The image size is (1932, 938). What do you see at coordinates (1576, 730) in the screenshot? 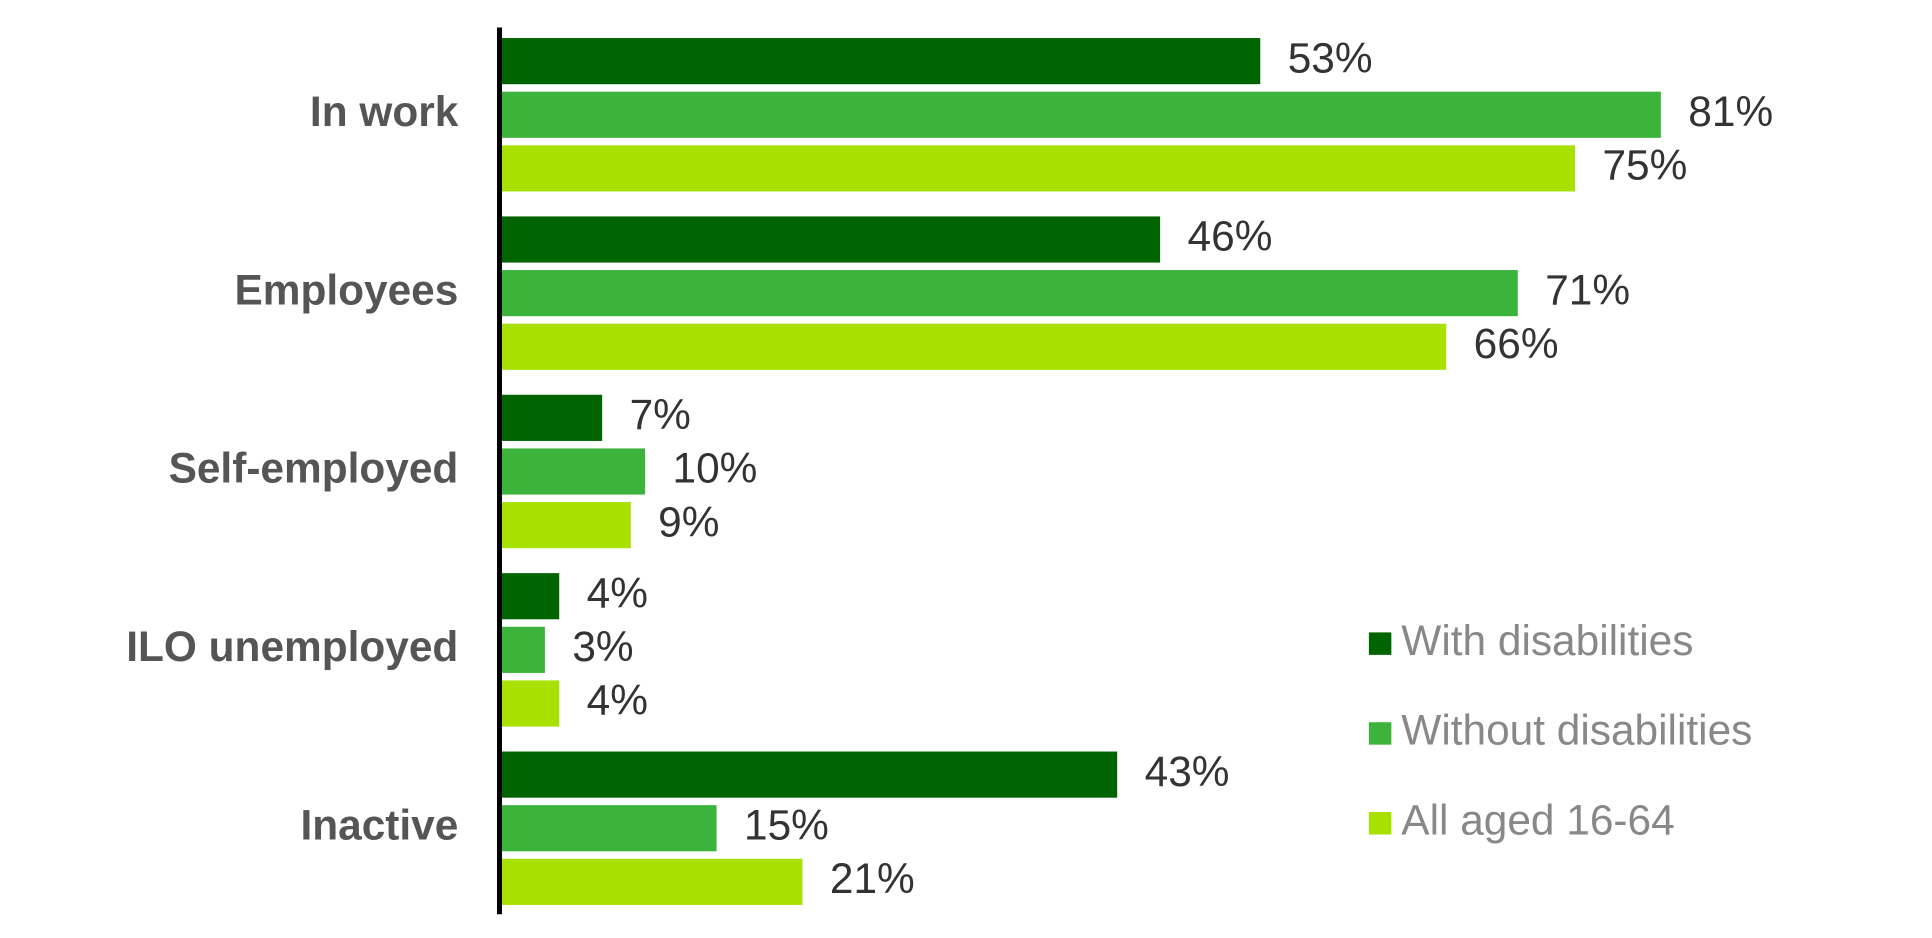
I see `legend-label: Without disabilities` at bounding box center [1576, 730].